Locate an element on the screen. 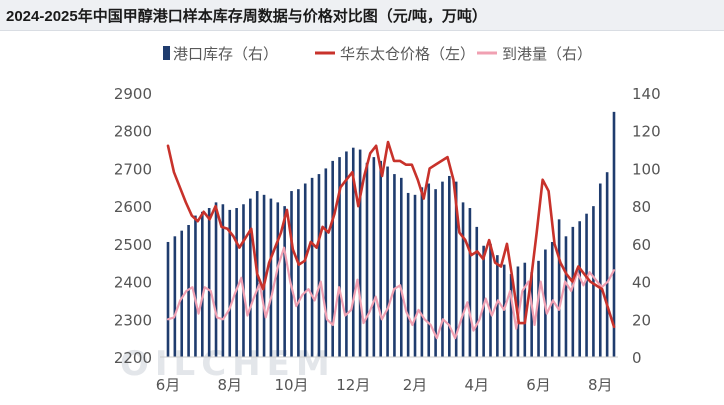 Image resolution: width=724 pixels, height=405 pixels. title-bar: 2024-2025年中国甲醇港口样本库存周数据与价格对比图（元/吨，万吨） is located at coordinates (362, 15).